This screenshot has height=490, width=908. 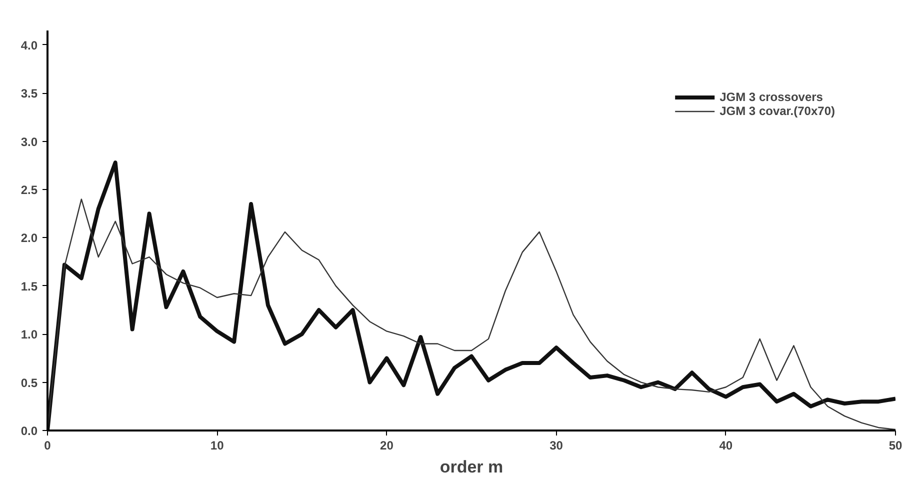 What do you see at coordinates (895, 445) in the screenshot?
I see `x-tick-label: 50` at bounding box center [895, 445].